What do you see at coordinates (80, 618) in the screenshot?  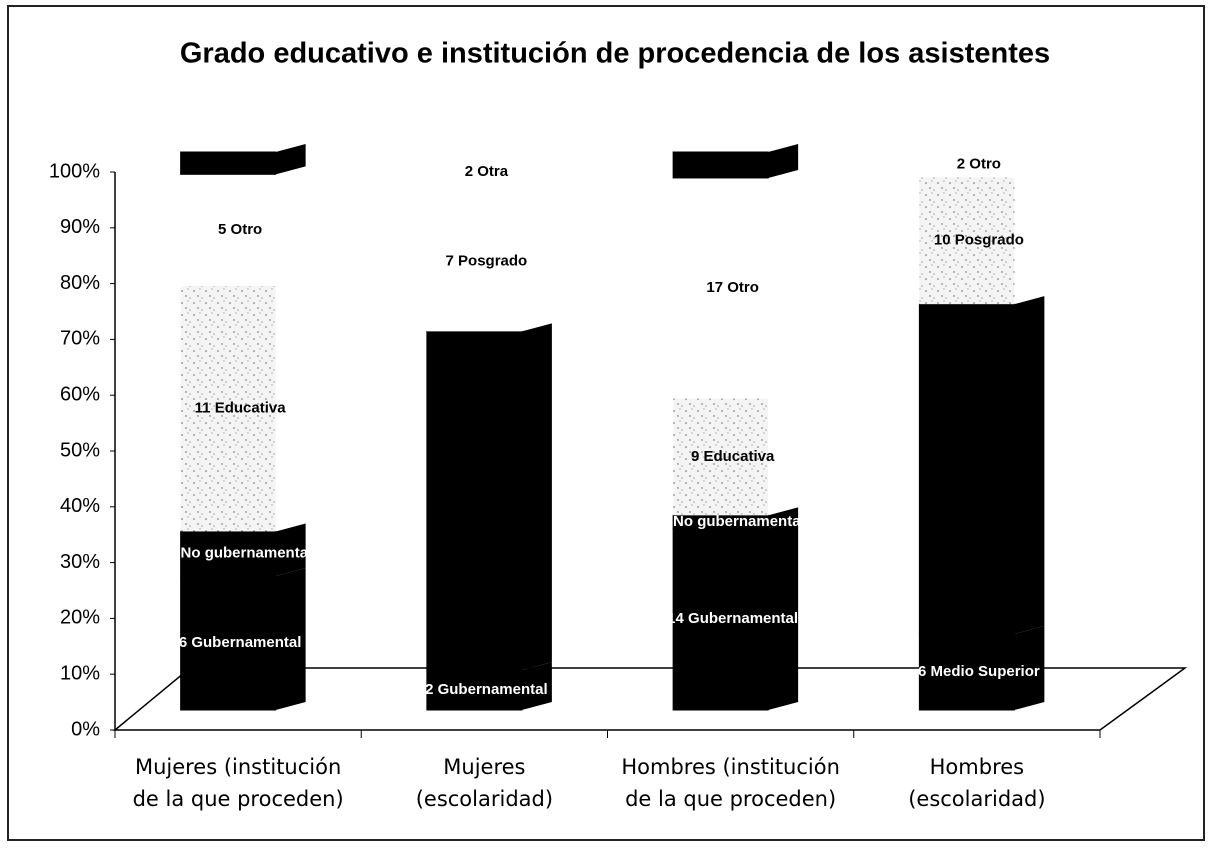 I see `y-tick-label: 20%` at bounding box center [80, 618].